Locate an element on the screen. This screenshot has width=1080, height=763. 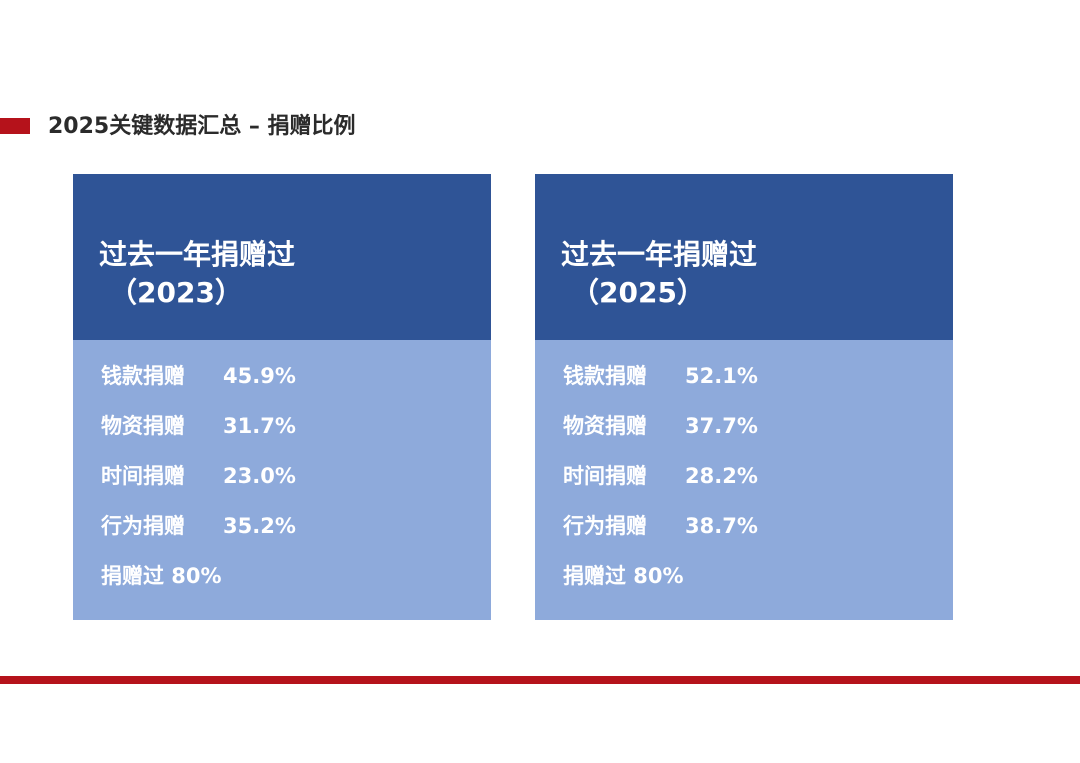
card-header: 过去一年捐赠过 （2025） is located at coordinates (744, 257).